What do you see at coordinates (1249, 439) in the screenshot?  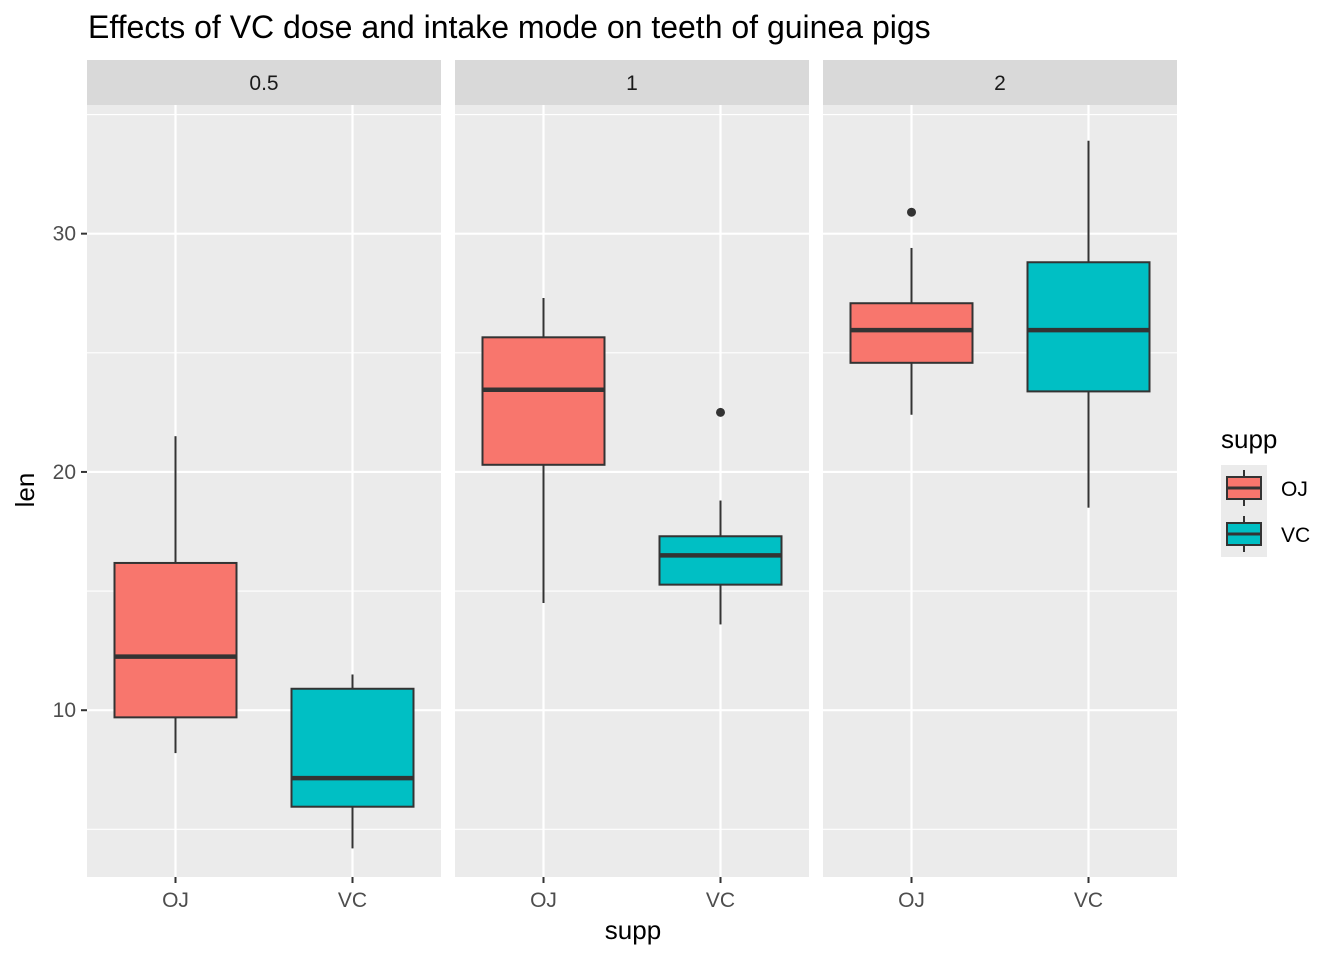 I see `legend-title: supp` at bounding box center [1249, 439].